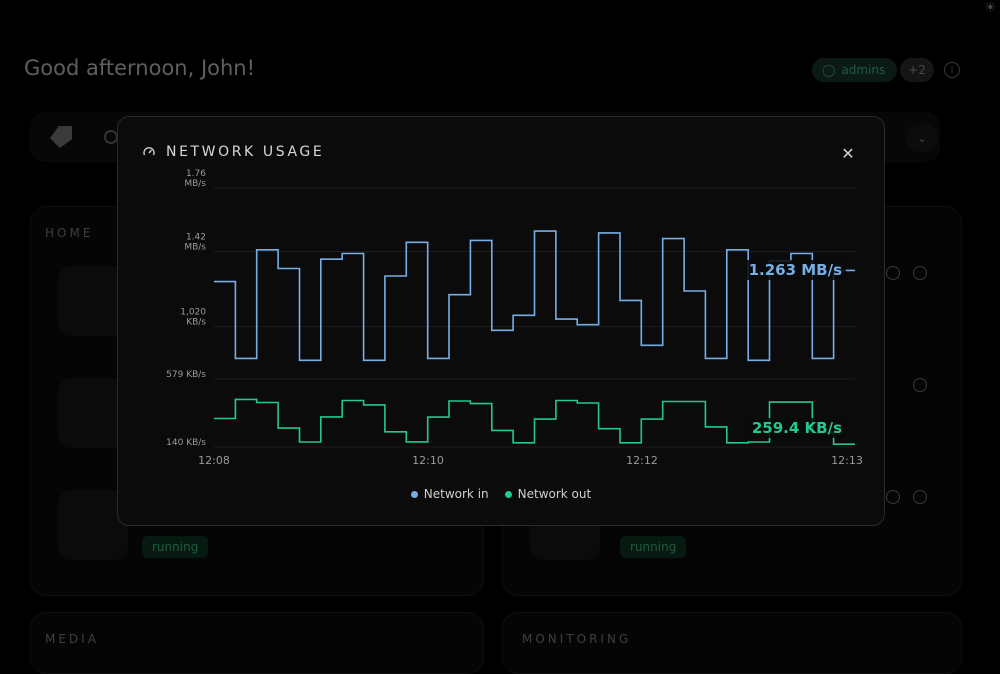  I want to click on close-icon: ✕, so click(848, 153).